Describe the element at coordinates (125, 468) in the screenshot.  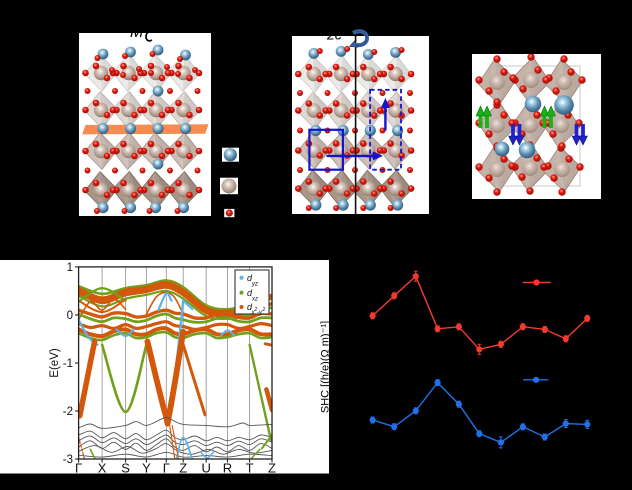
I see `svg-text: S` at that location.